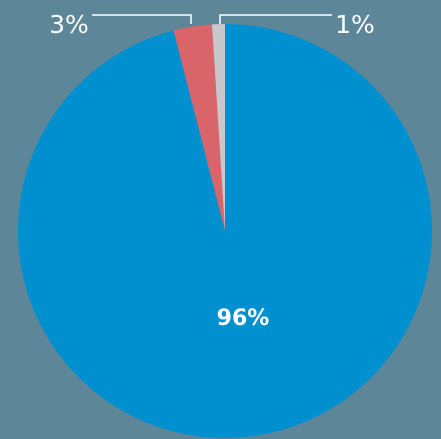 This screenshot has width=441, height=439. Describe the element at coordinates (243, 318) in the screenshot. I see `slice-label-96: 96%` at that location.